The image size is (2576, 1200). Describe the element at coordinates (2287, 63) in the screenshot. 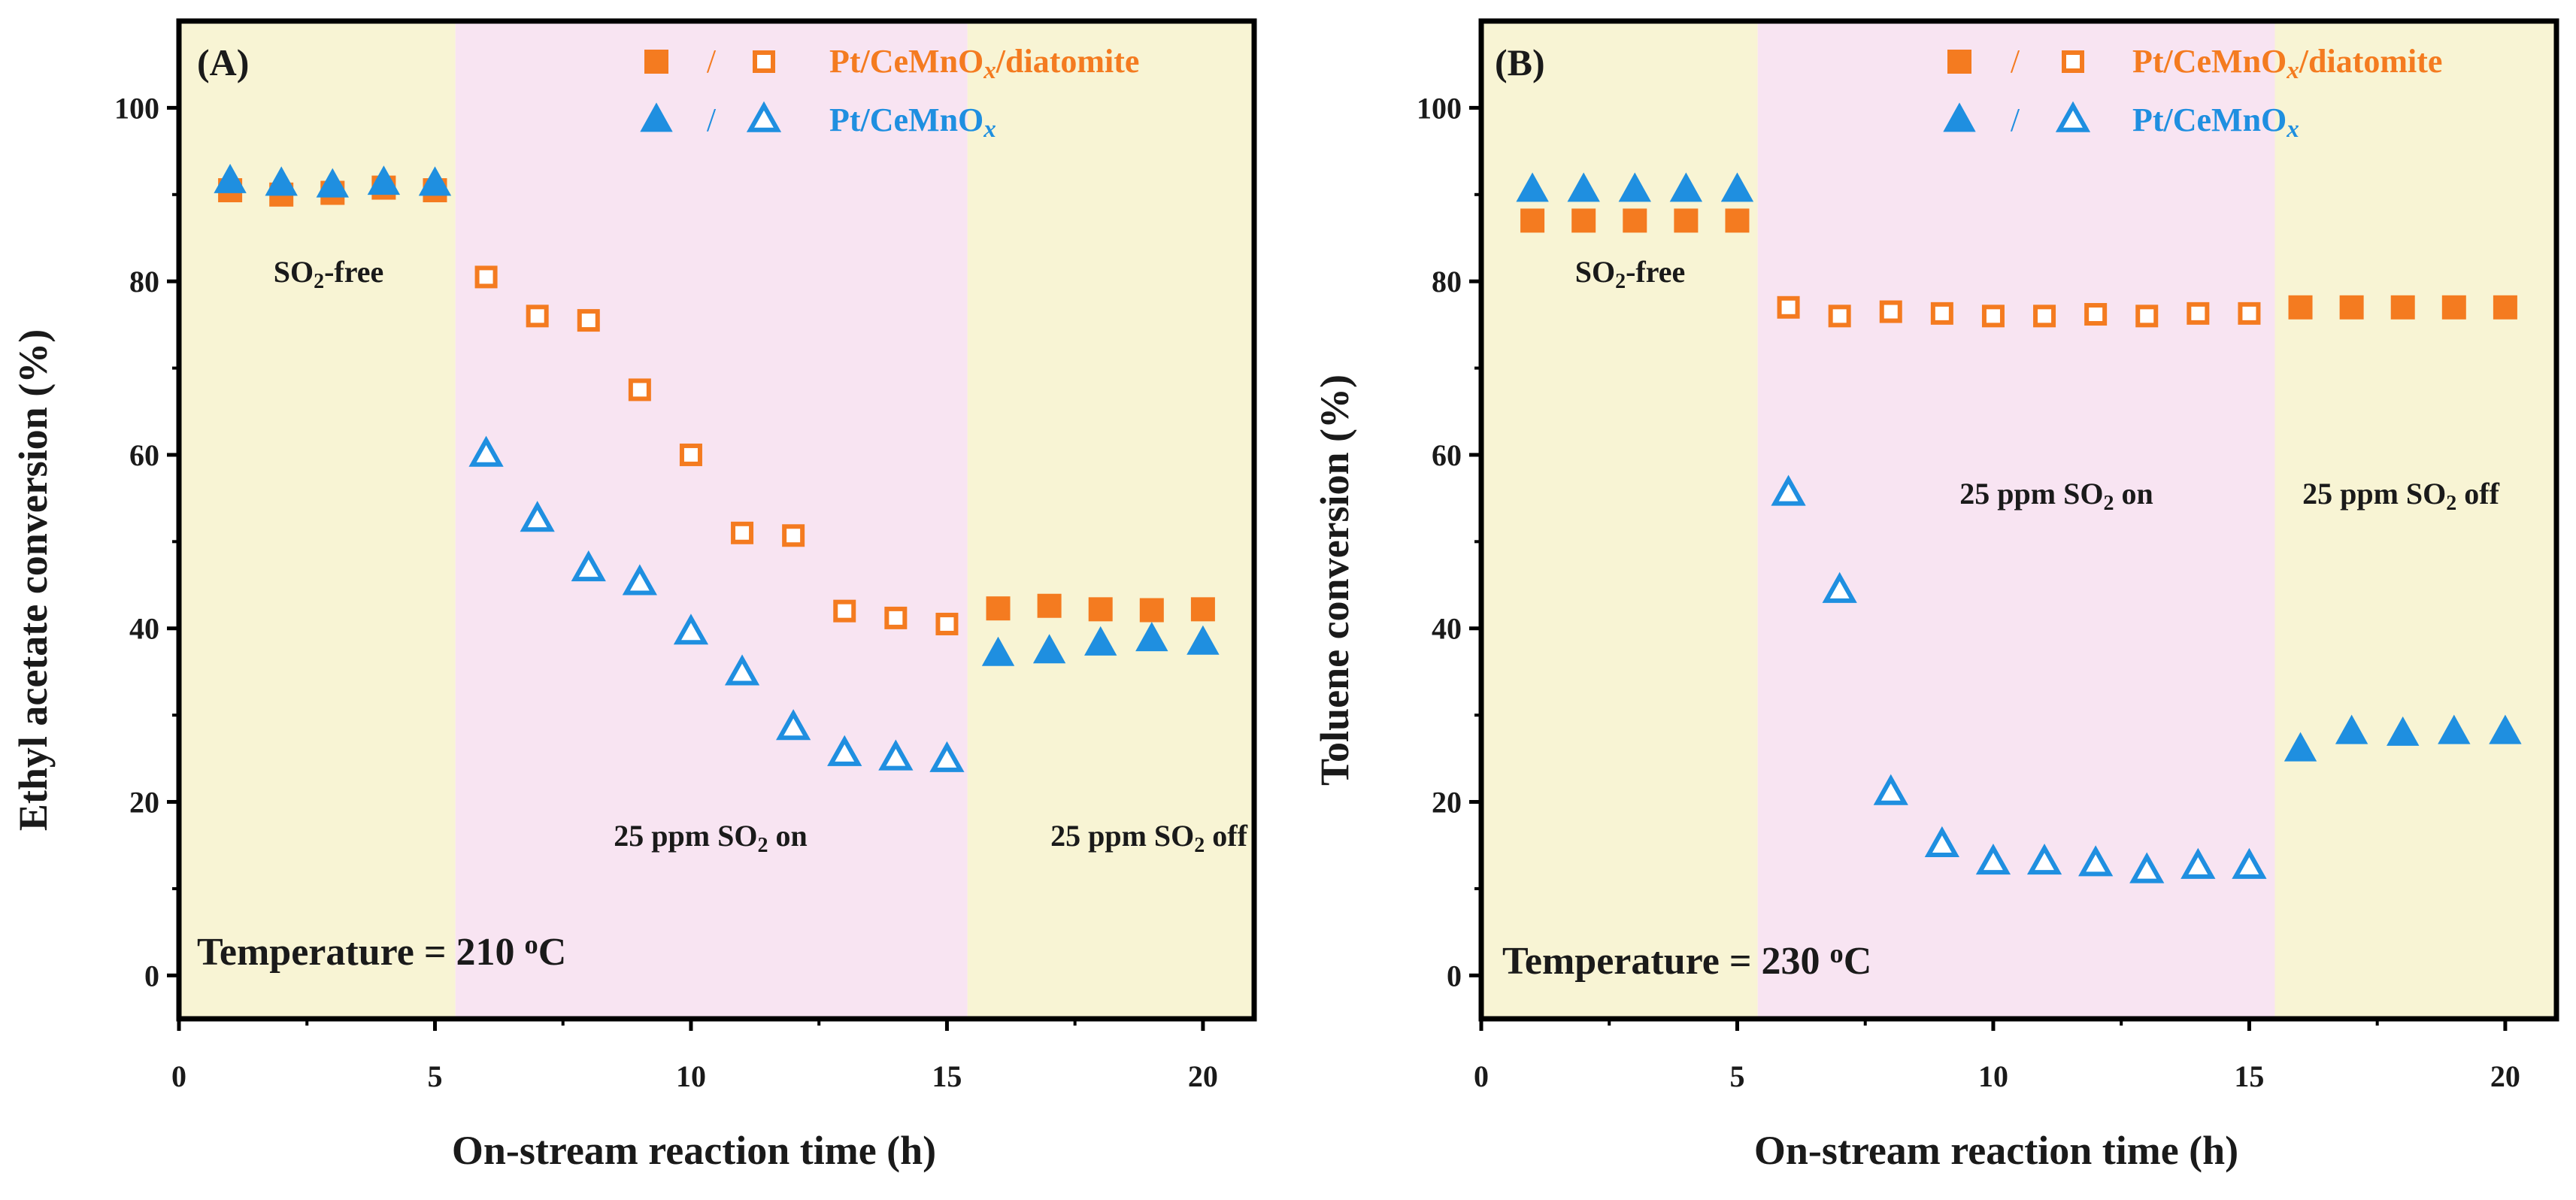

I see `legend-label: Pt/CeMnOx/diatomite` at that location.